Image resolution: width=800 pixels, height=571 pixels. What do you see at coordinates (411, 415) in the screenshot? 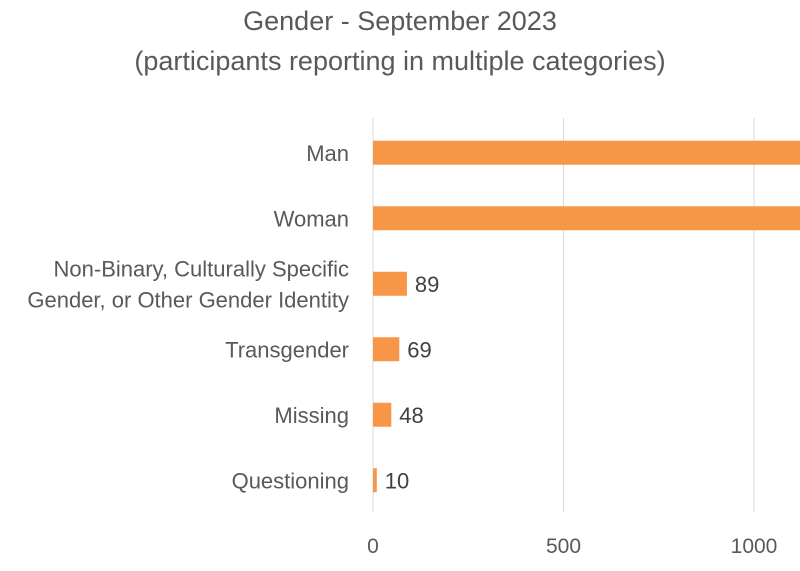
I see `data-label: 48` at bounding box center [411, 415].